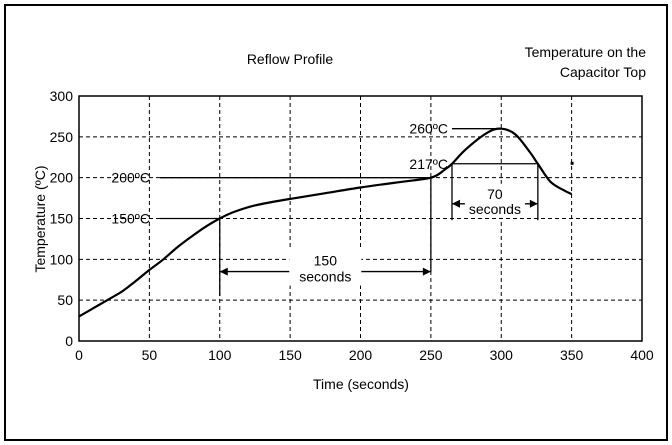 Image resolution: width=672 pixels, height=445 pixels. I want to click on span-70-arrow-right, so click(533, 203).